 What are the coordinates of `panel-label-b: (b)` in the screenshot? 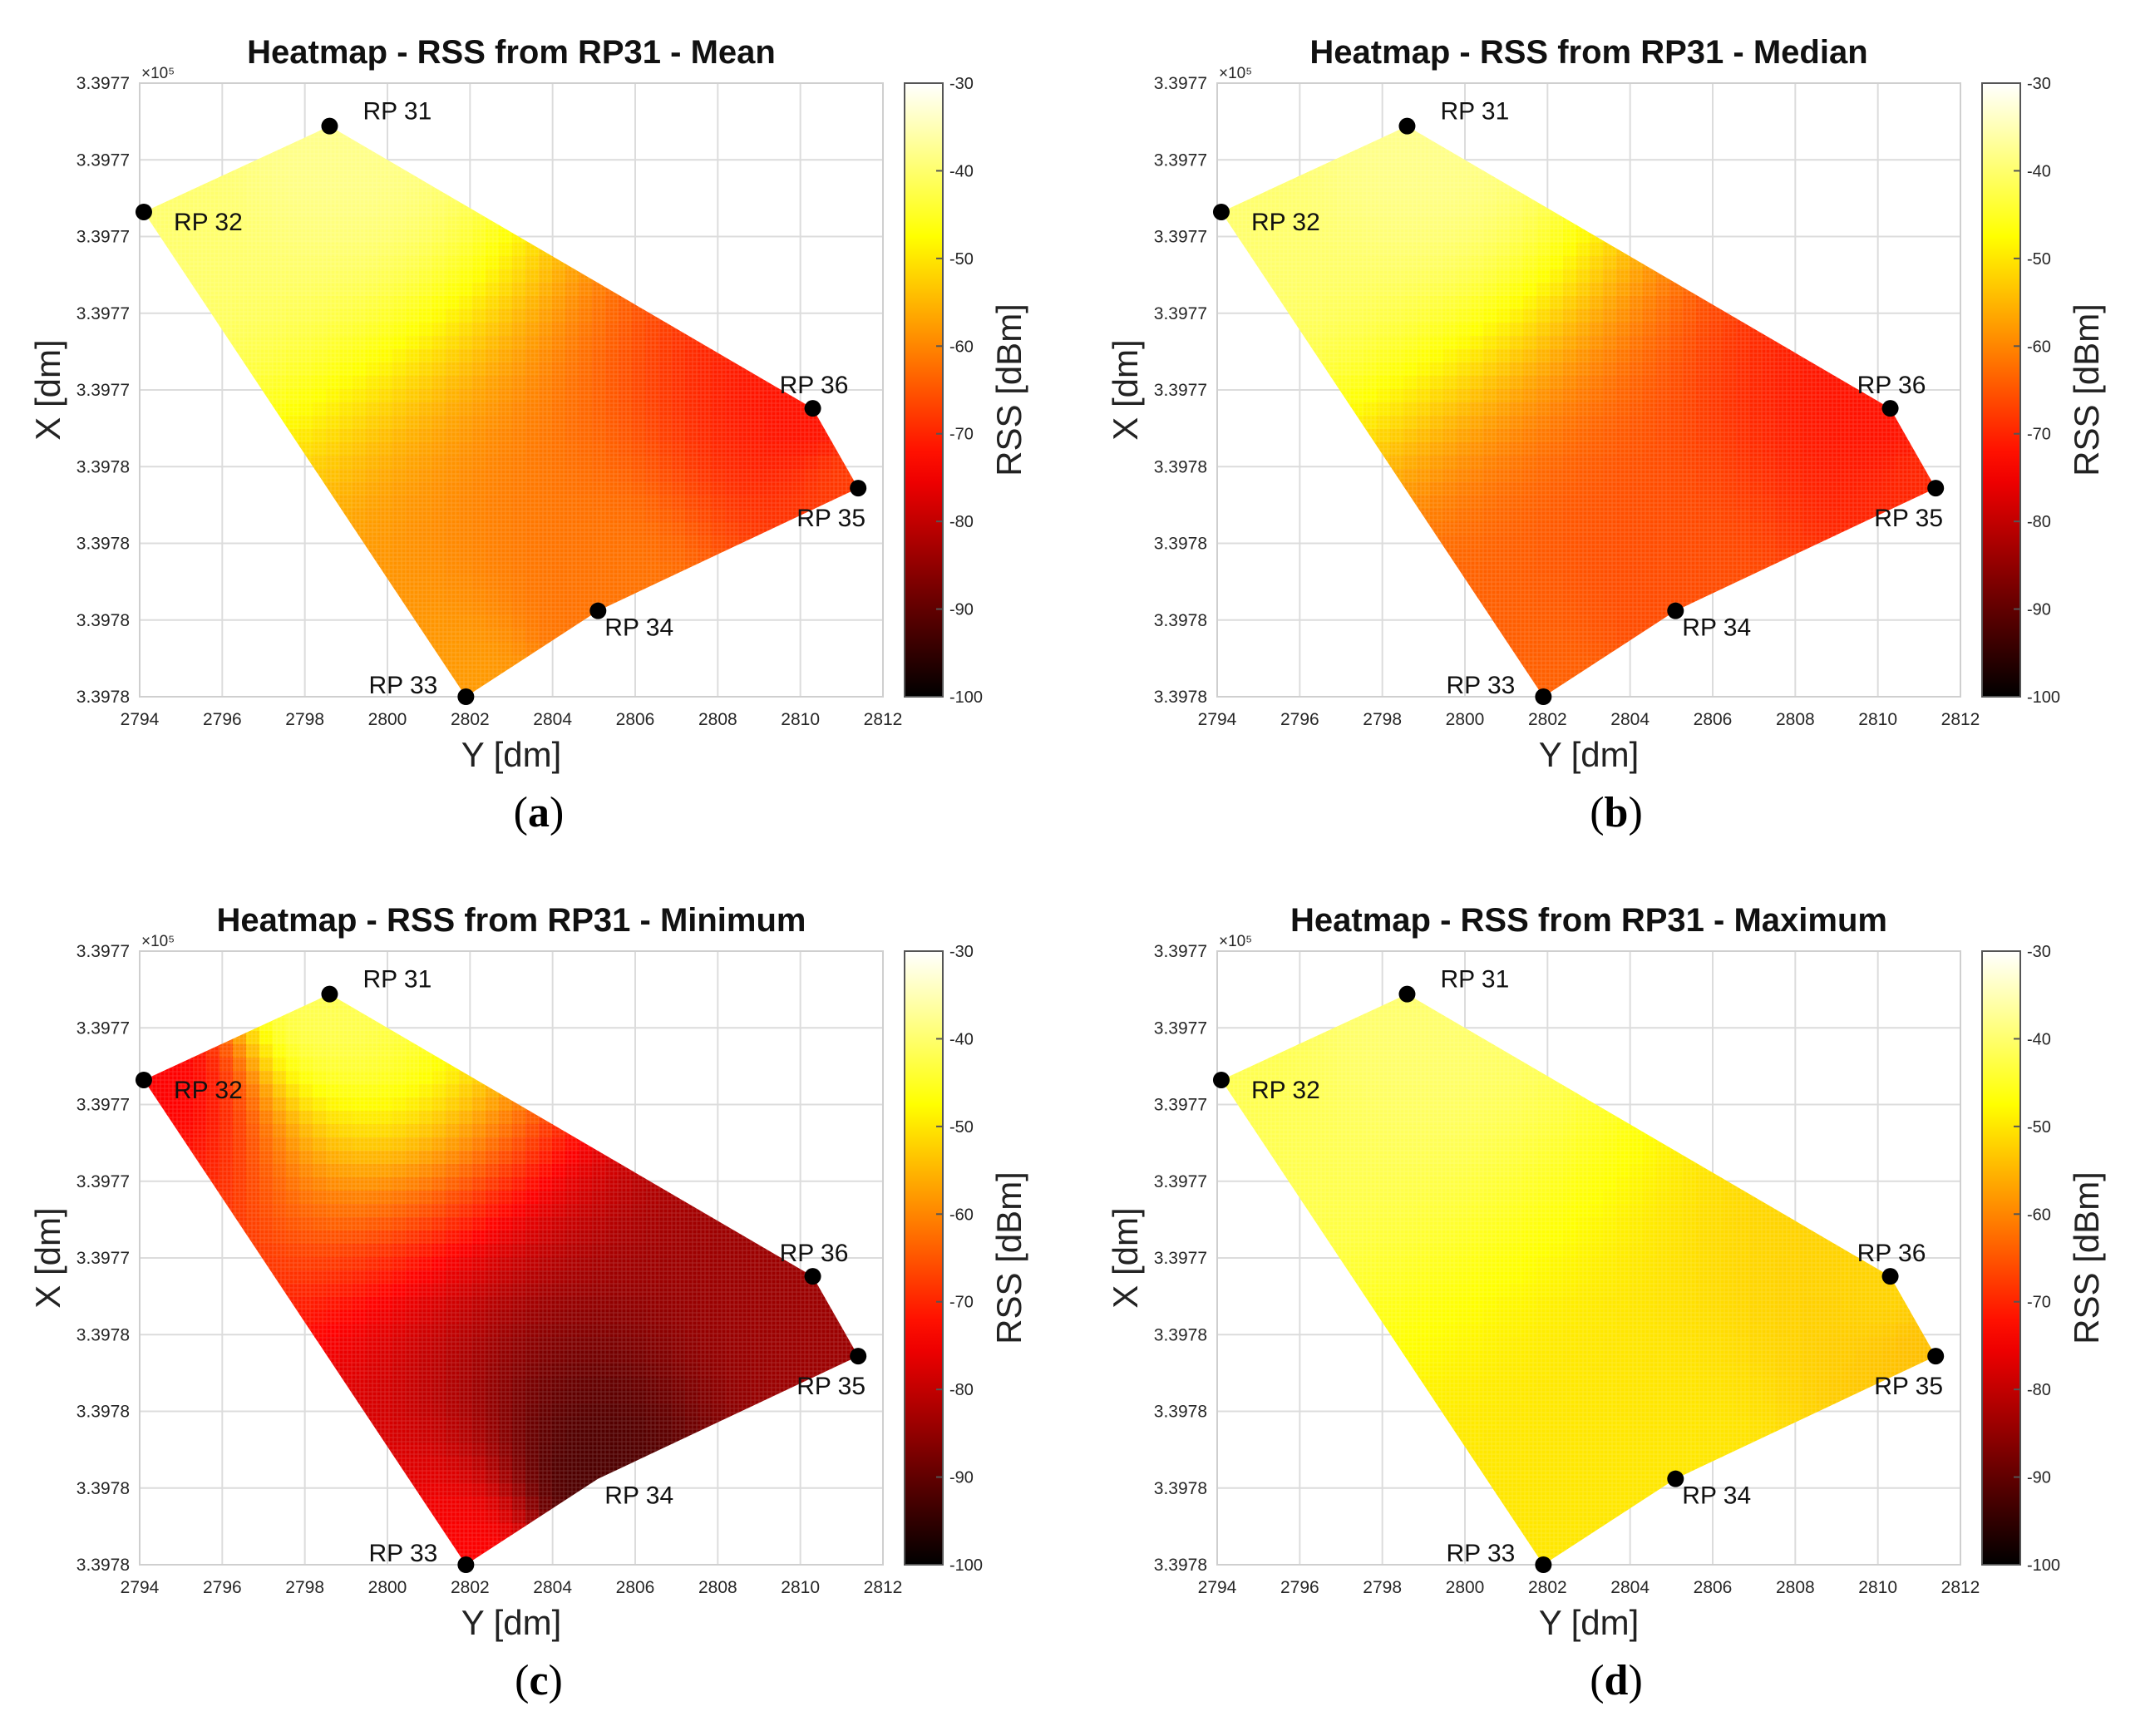 It's located at (1616, 812).